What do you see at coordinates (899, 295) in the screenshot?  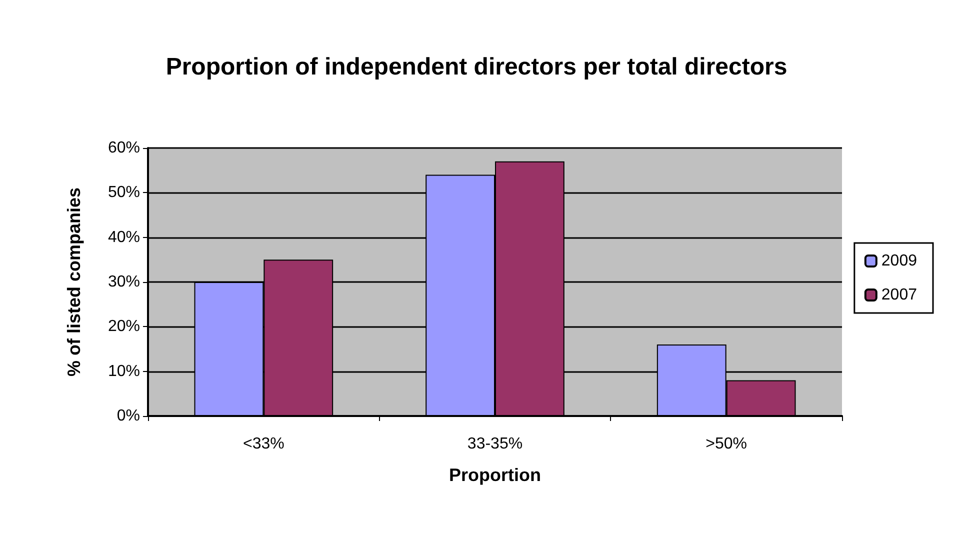 I see `legend-label: 2007` at bounding box center [899, 295].